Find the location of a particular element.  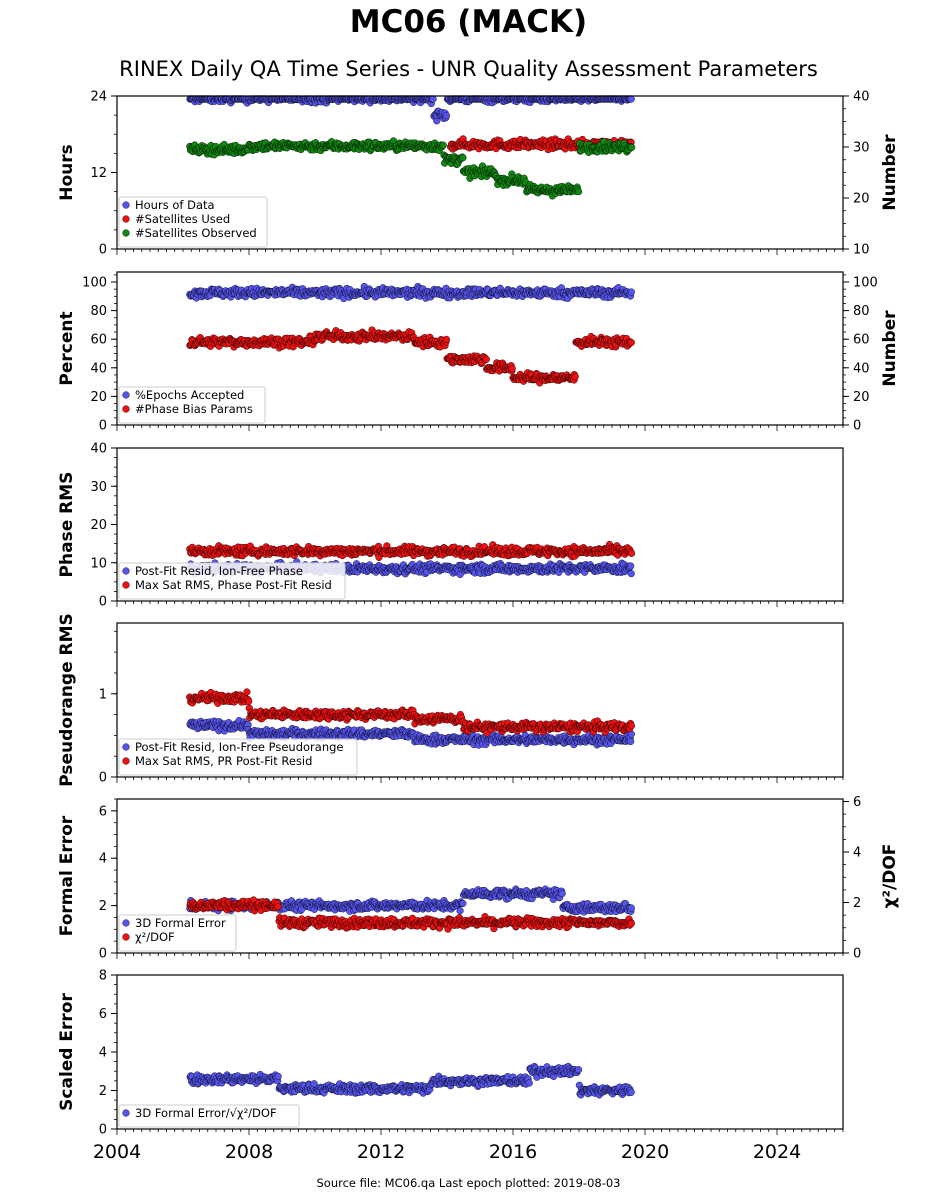

y-tick-label: 30 is located at coordinates (98, 487).